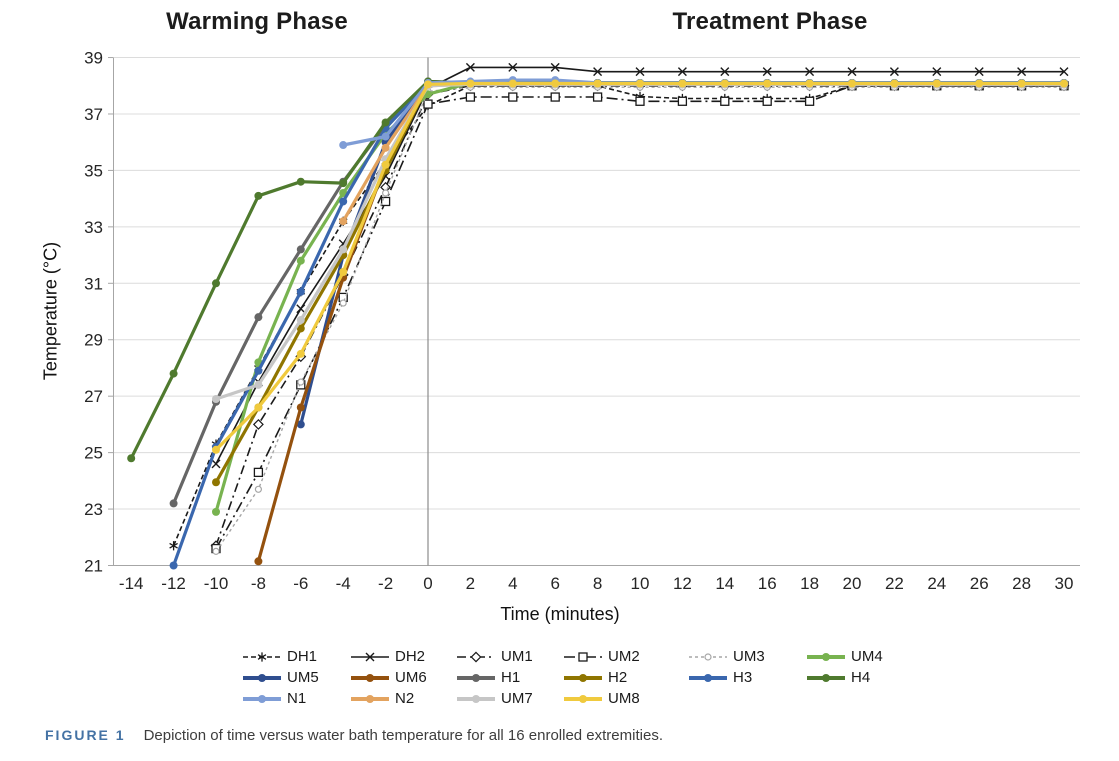 This screenshot has width=1119, height=761. Describe the element at coordinates (93, 283) in the screenshot. I see `y-tick-label: 31` at that location.